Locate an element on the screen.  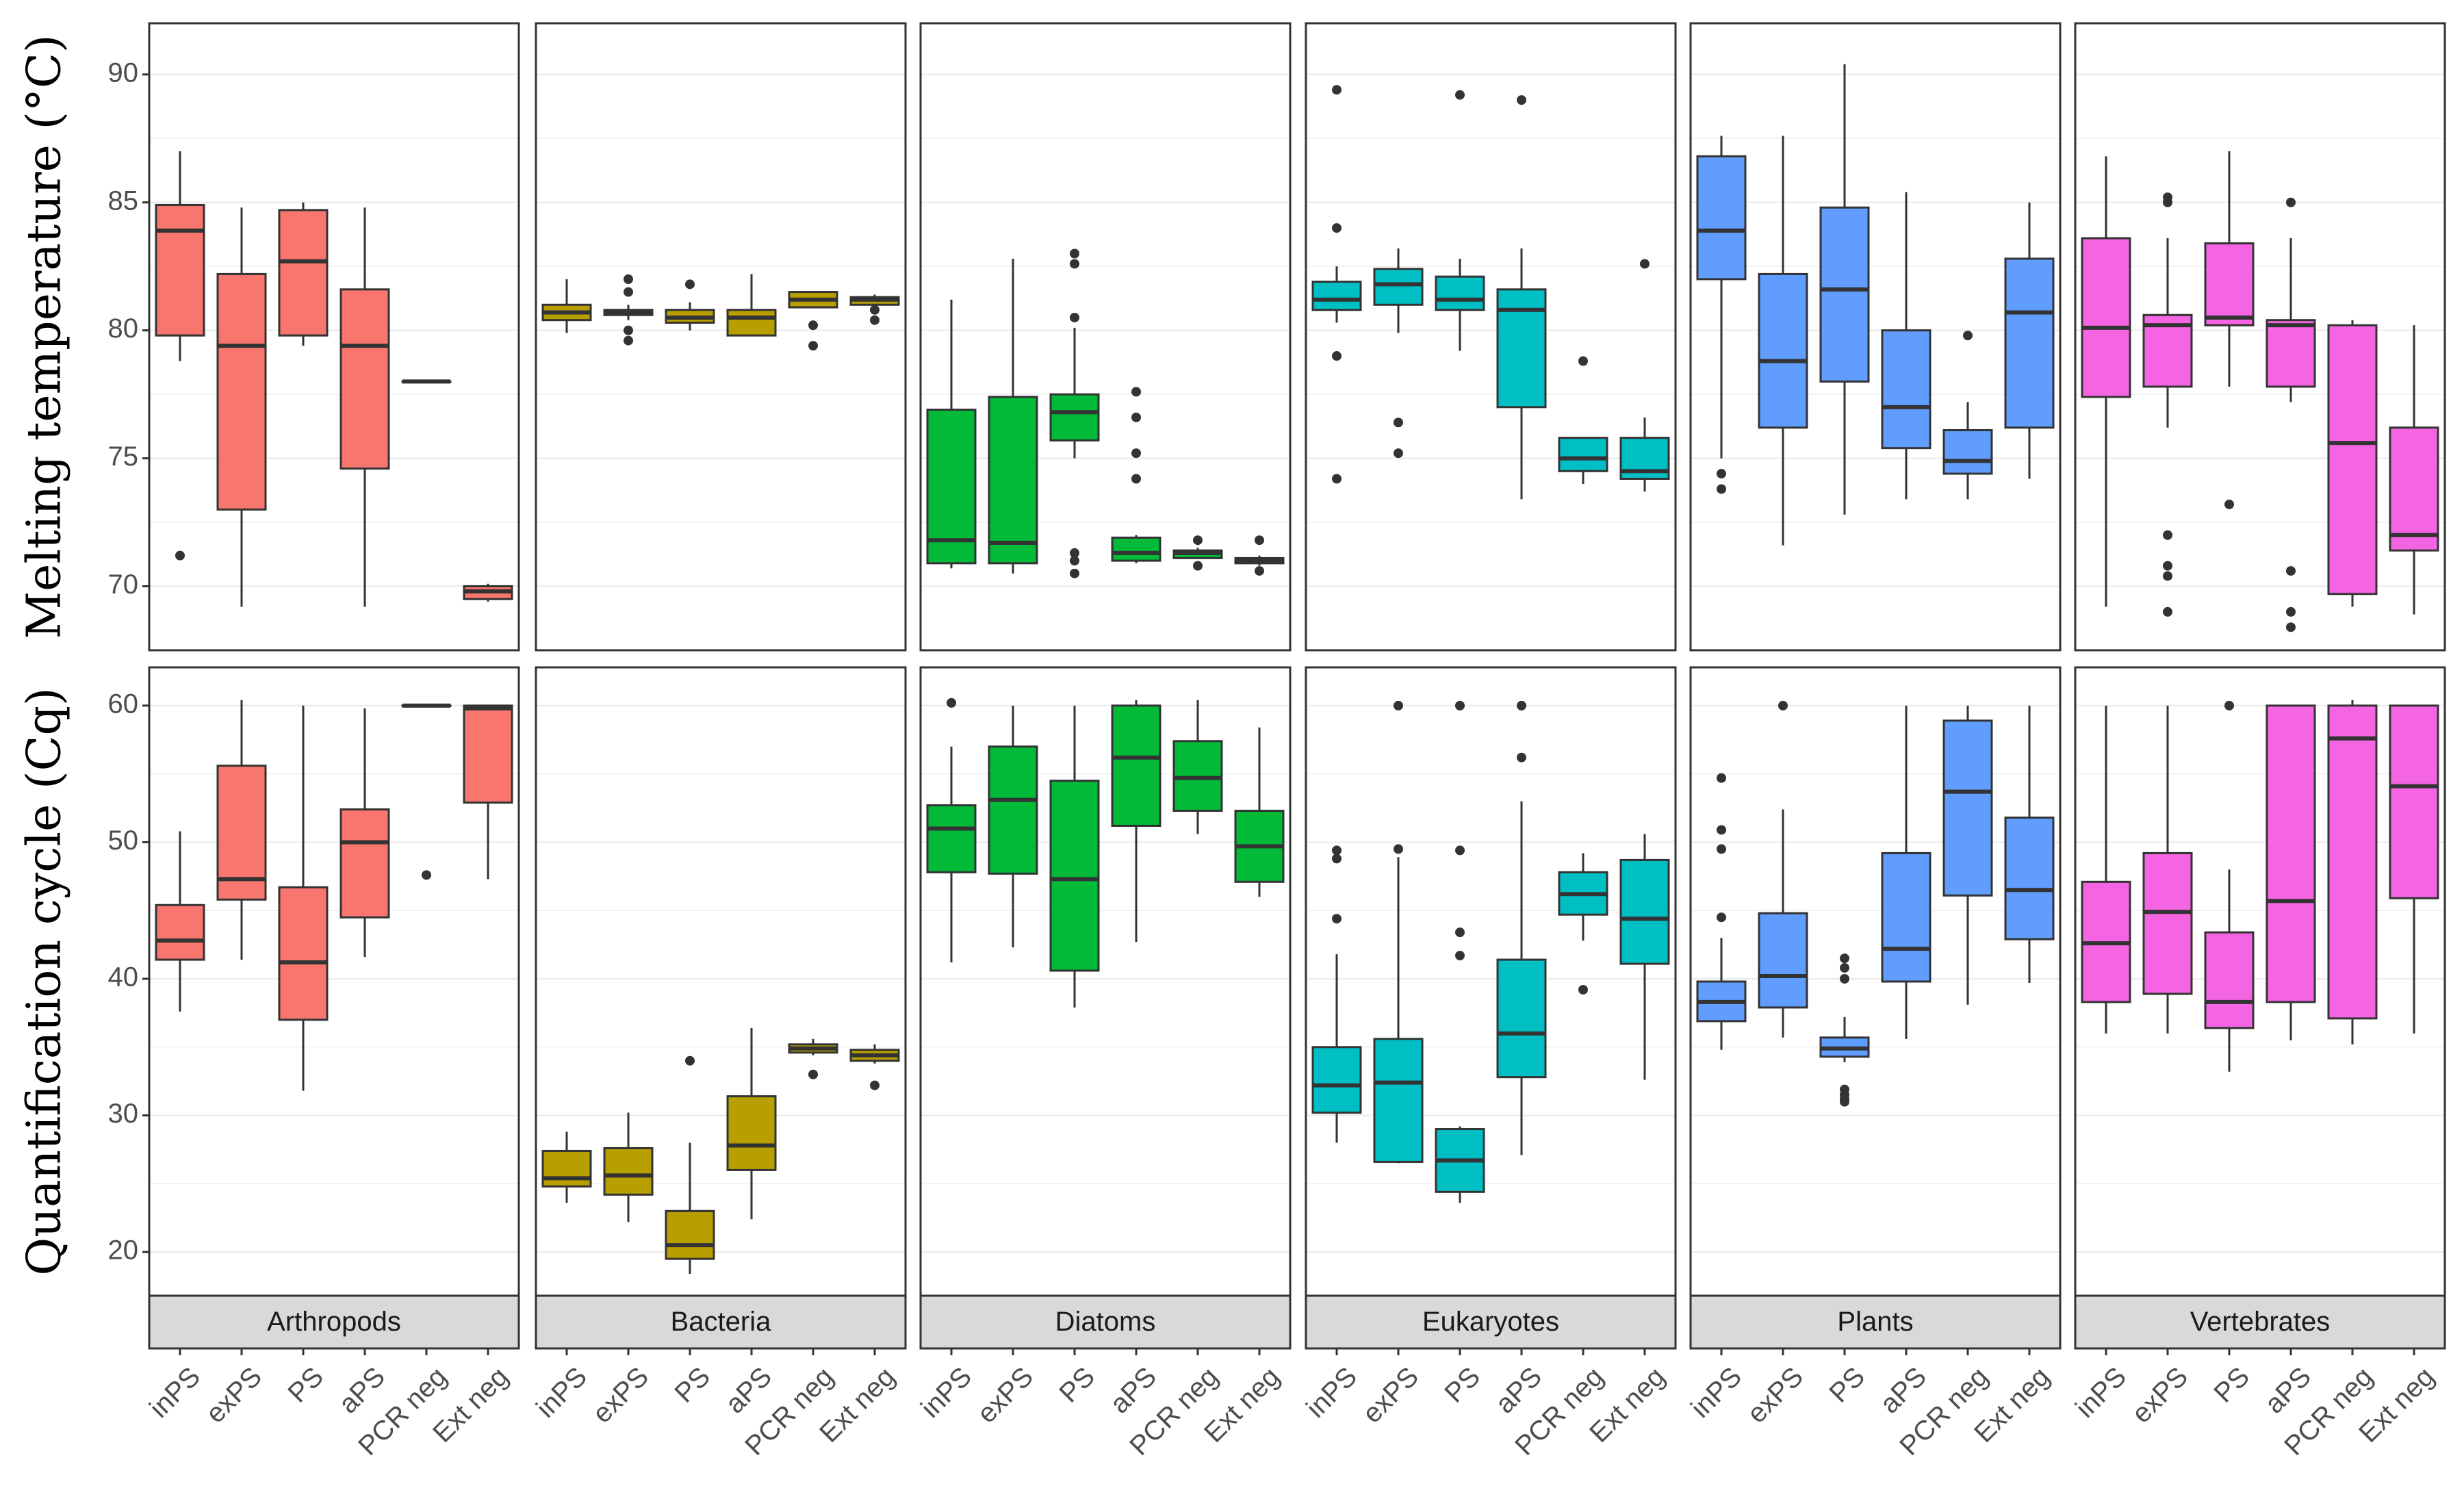
box-cq-eukaryotes-inps is located at coordinates (1336, 994).